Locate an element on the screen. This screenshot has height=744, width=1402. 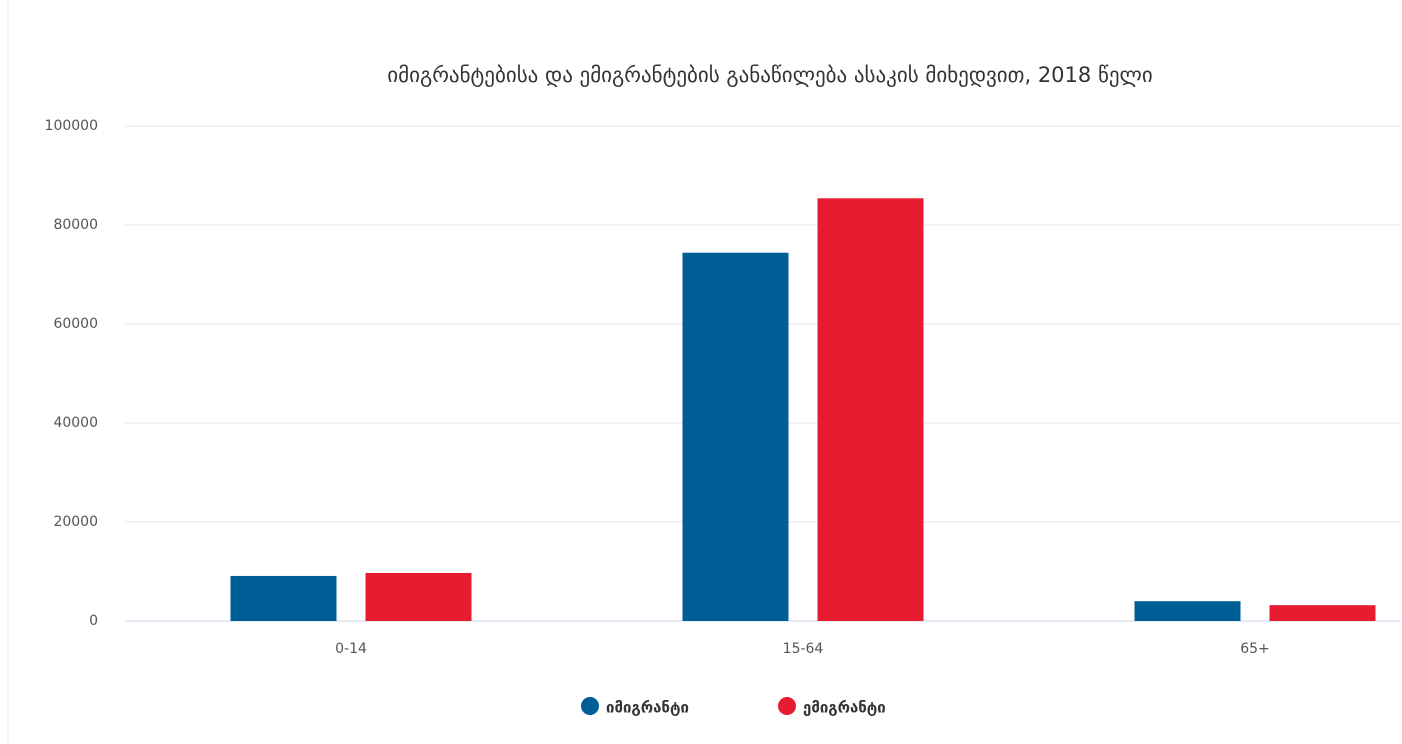
y-tick-label: 40000 is located at coordinates (75, 423).